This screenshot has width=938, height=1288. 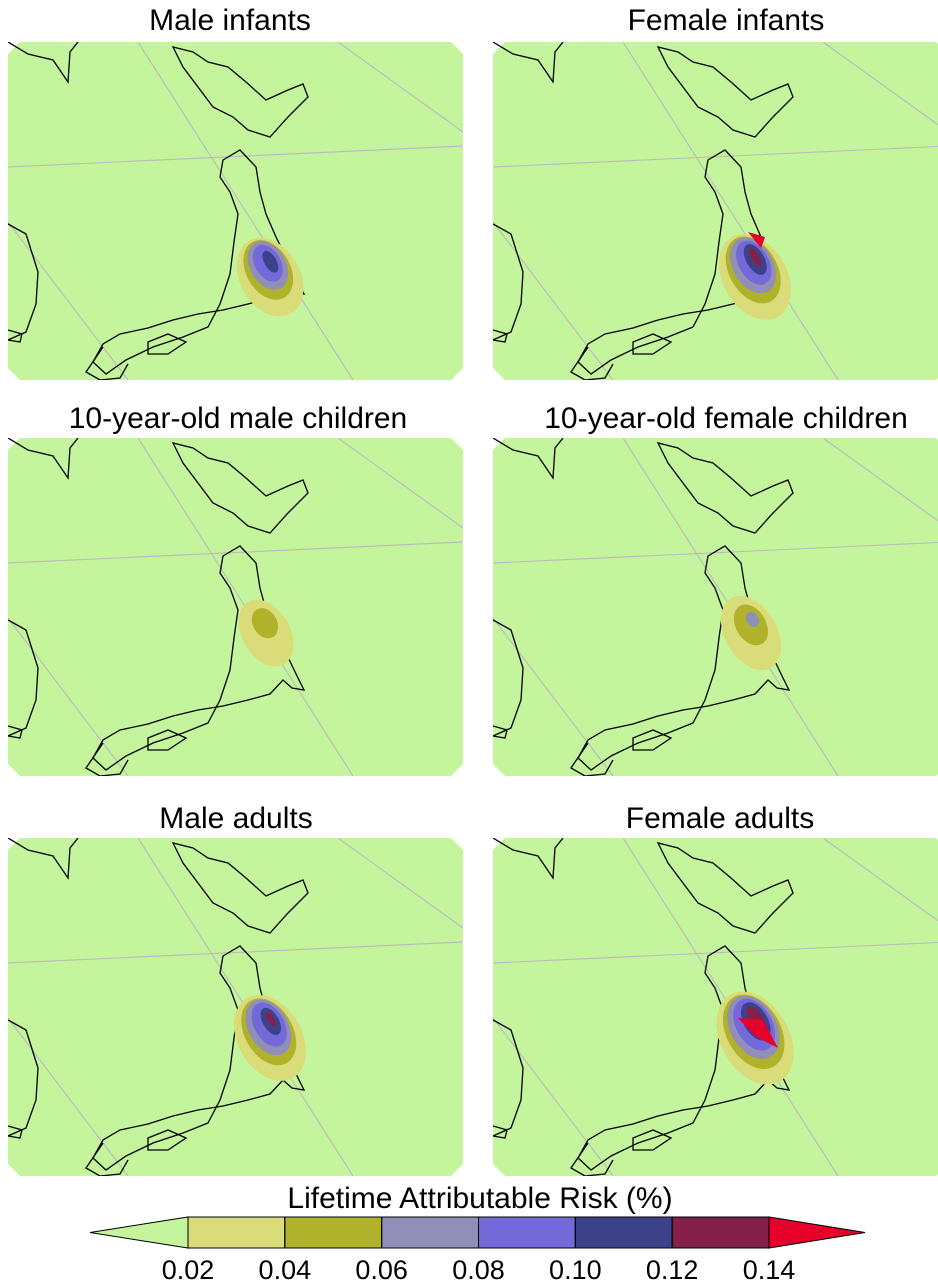 What do you see at coordinates (139, 1232) in the screenshot?
I see `colorbar-under` at bounding box center [139, 1232].